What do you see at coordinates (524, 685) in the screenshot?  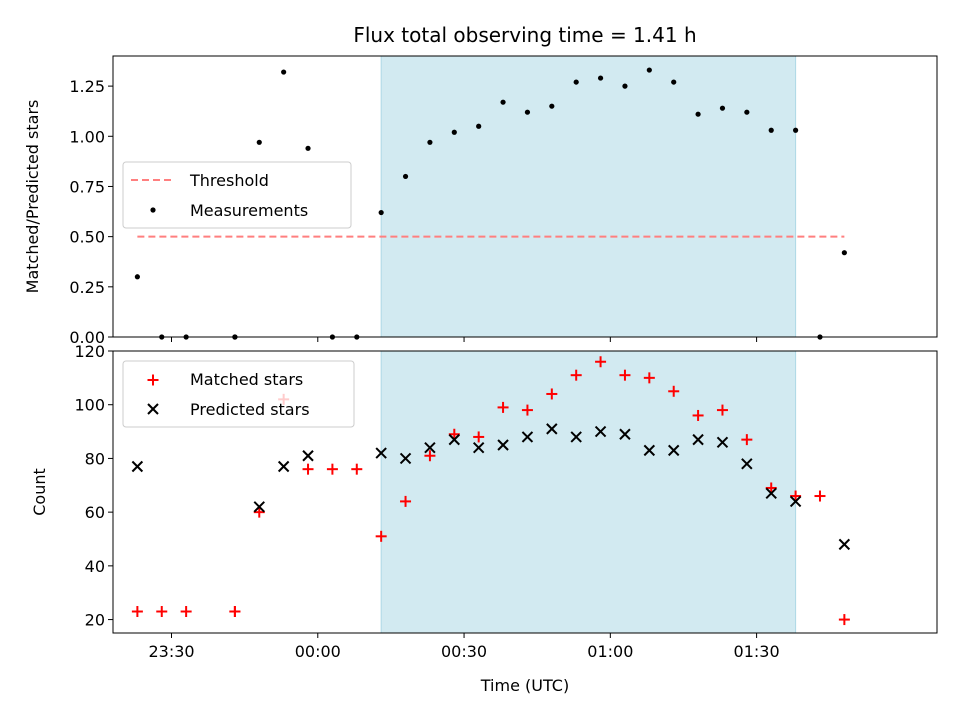 I see `x-axis-label: Time (UTC)` at bounding box center [524, 685].